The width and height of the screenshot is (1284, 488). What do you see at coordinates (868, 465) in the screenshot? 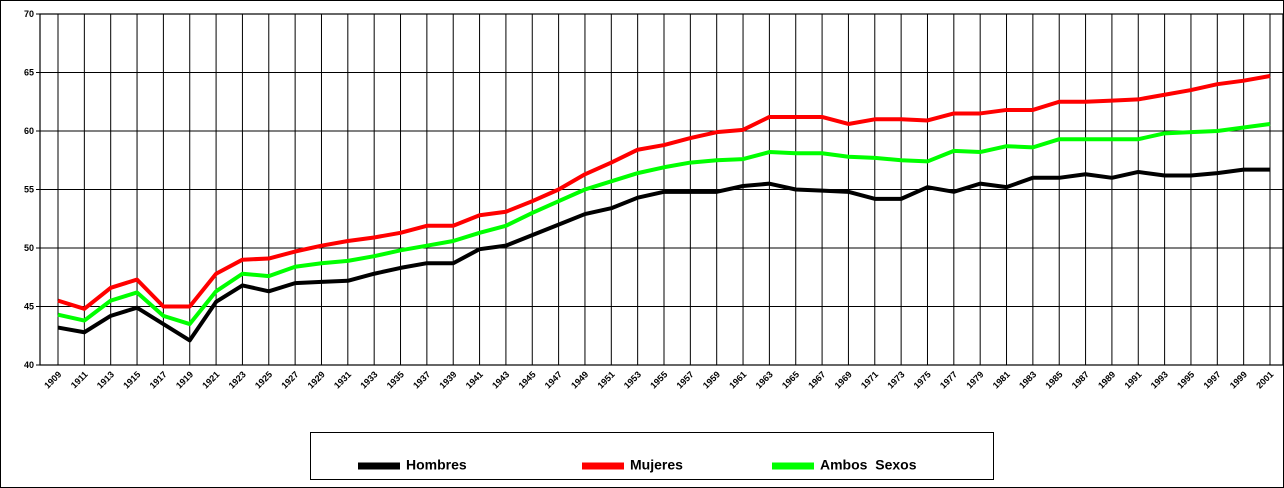
I see `legend-label: Ambos Sexos` at bounding box center [868, 465].